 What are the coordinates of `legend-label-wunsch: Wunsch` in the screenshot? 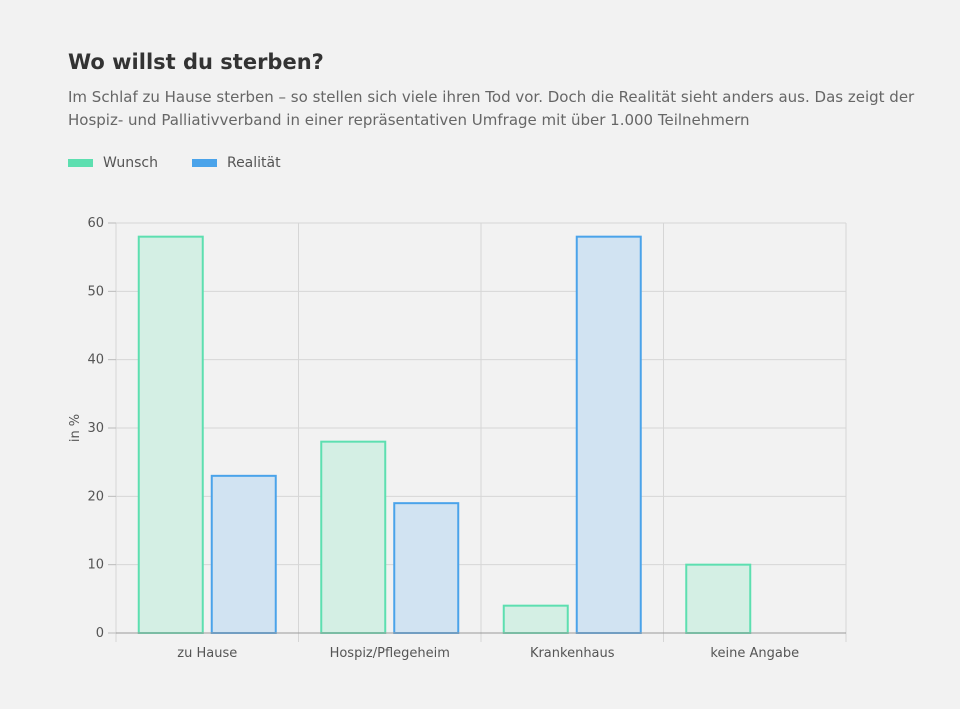 It's located at (130, 163).